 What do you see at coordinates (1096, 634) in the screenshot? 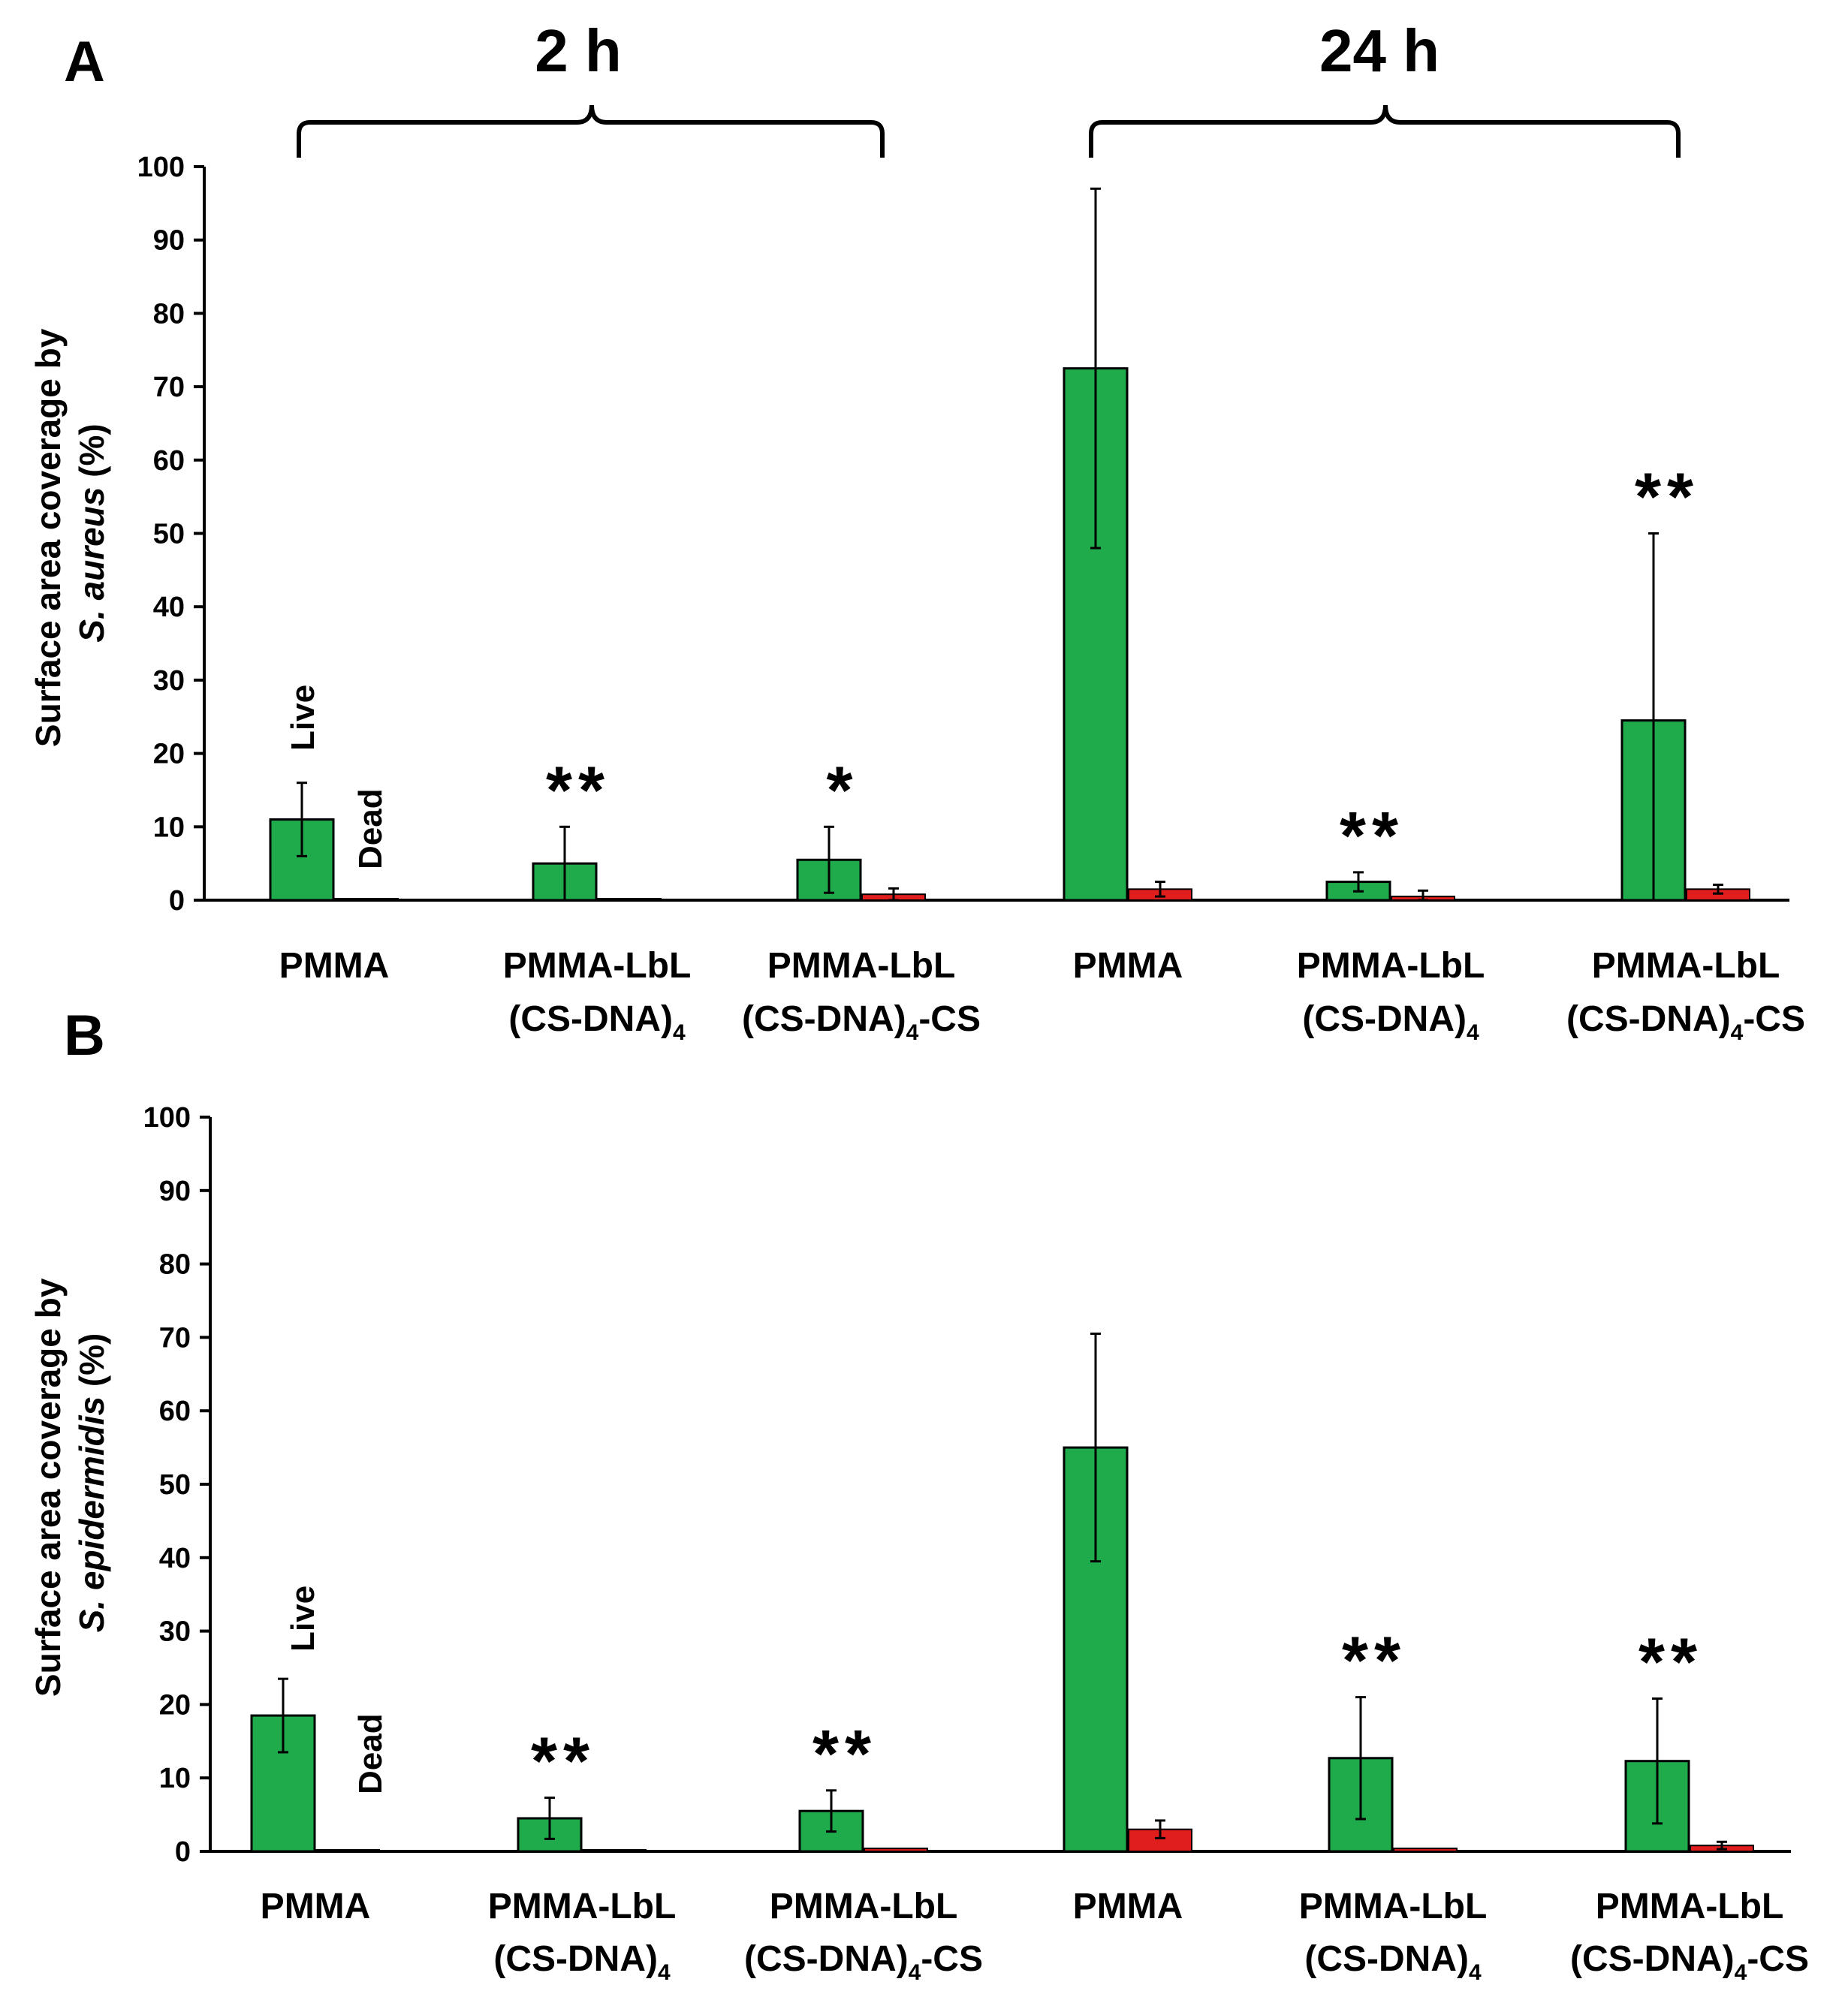
I see `panel-a-bar-live` at bounding box center [1096, 634].